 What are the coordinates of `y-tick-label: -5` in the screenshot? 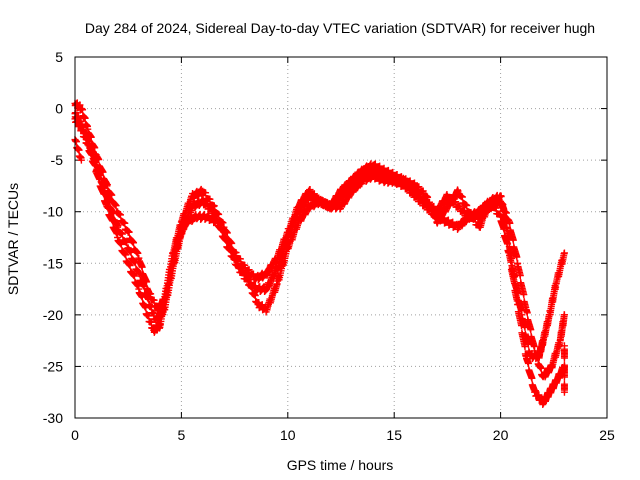 It's located at (57, 160).